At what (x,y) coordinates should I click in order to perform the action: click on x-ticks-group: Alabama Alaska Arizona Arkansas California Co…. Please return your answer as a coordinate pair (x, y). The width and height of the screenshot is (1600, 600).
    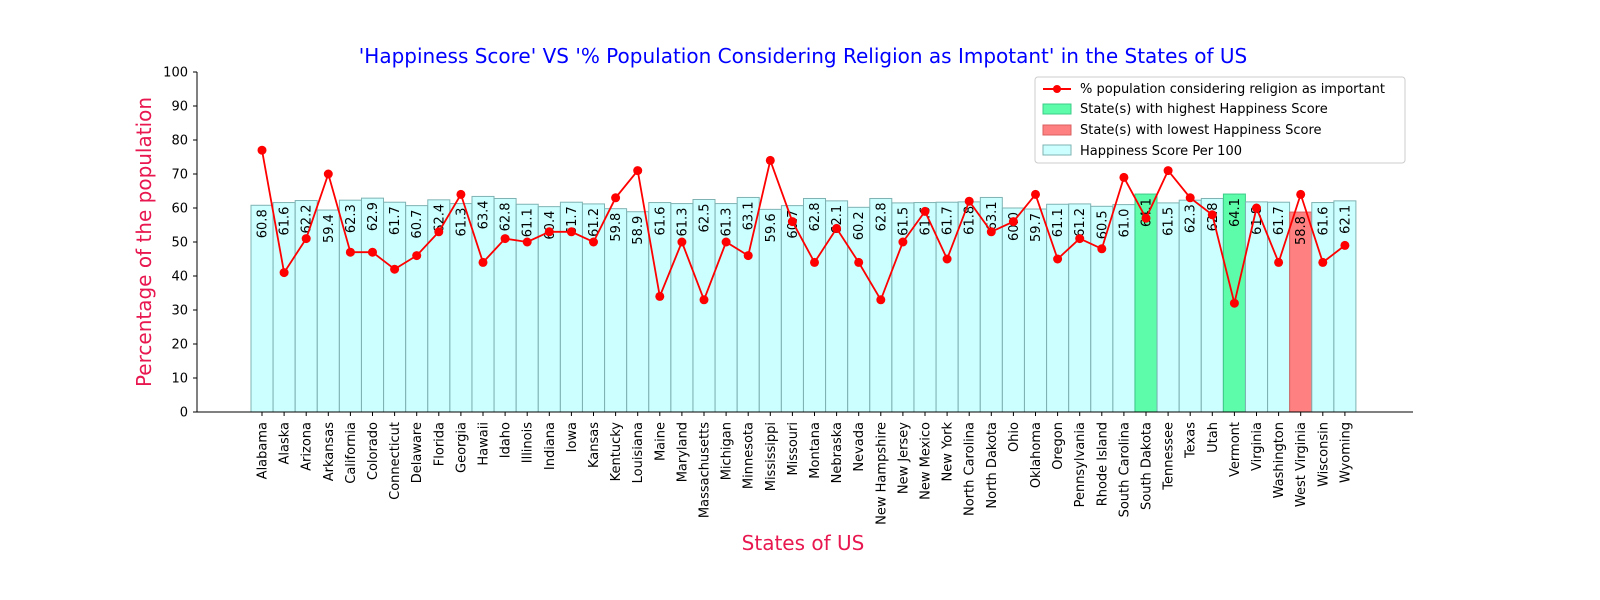
    Looking at the image, I should click on (804, 468).